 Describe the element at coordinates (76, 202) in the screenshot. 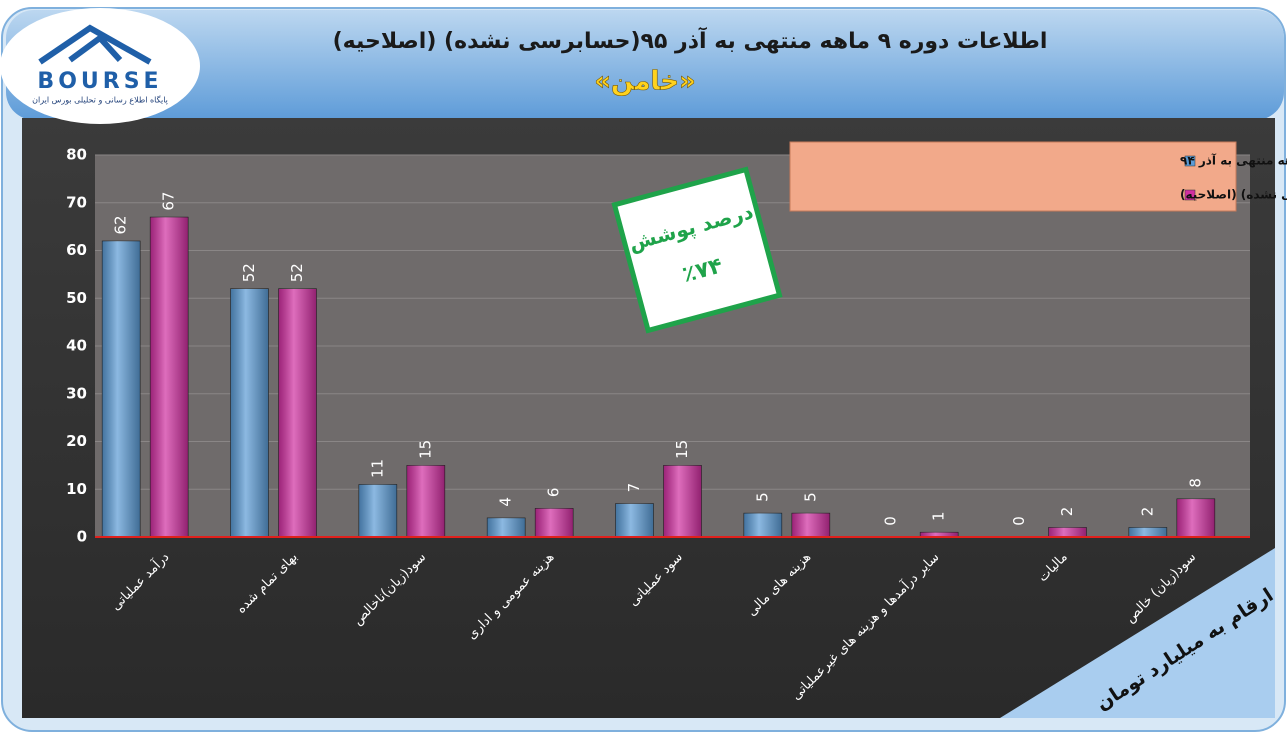

I see `y-tick-label: 70` at that location.